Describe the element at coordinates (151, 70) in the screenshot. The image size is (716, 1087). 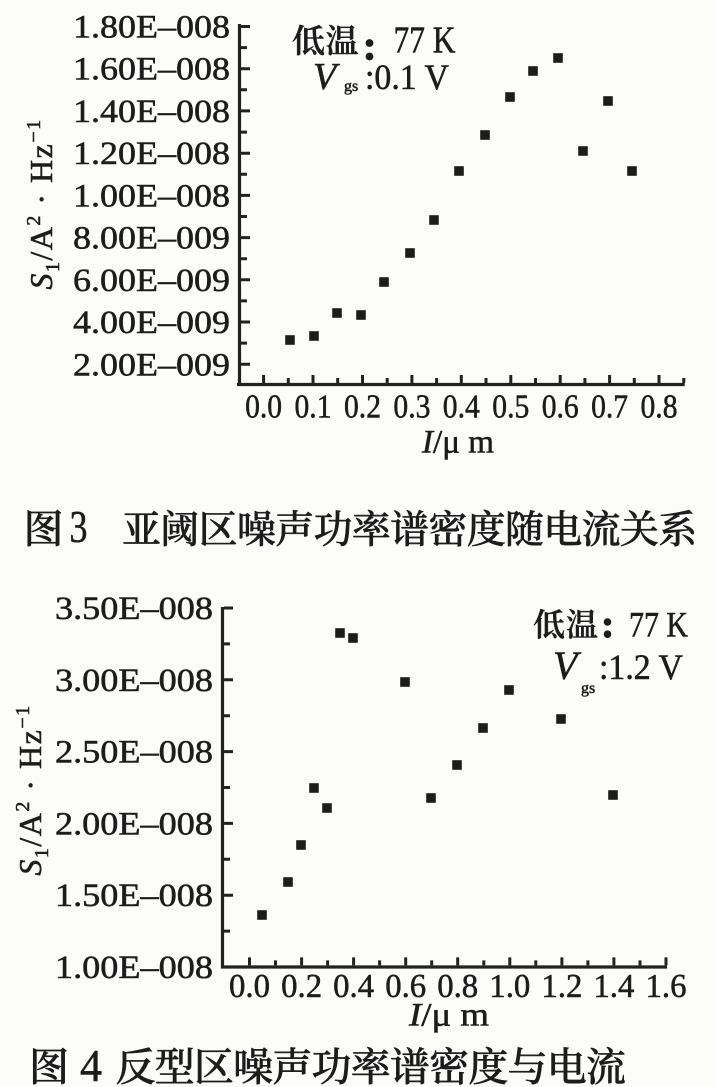
I see `svg-text: 1.60E–008` at that location.